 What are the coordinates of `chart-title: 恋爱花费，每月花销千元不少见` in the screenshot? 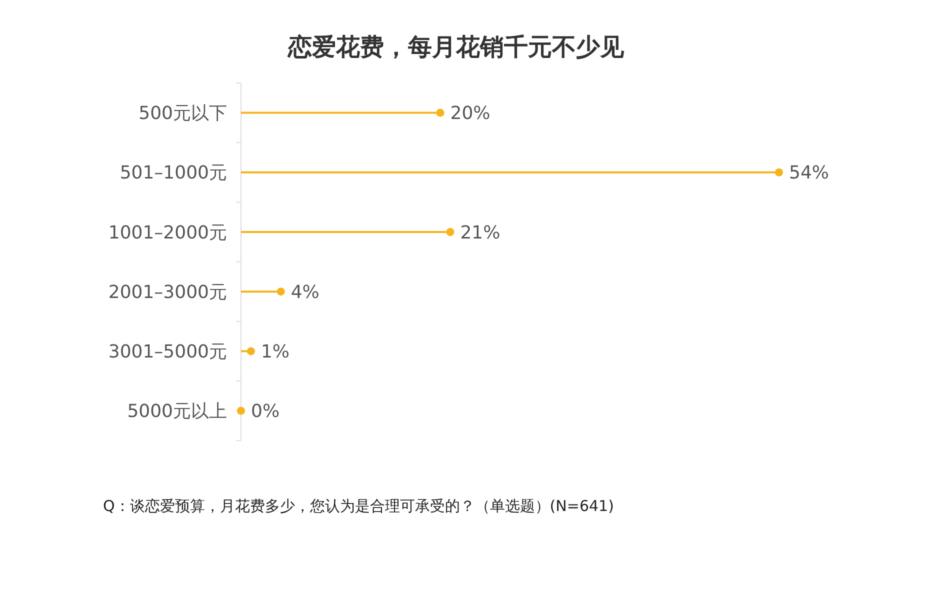 It's located at (456, 47).